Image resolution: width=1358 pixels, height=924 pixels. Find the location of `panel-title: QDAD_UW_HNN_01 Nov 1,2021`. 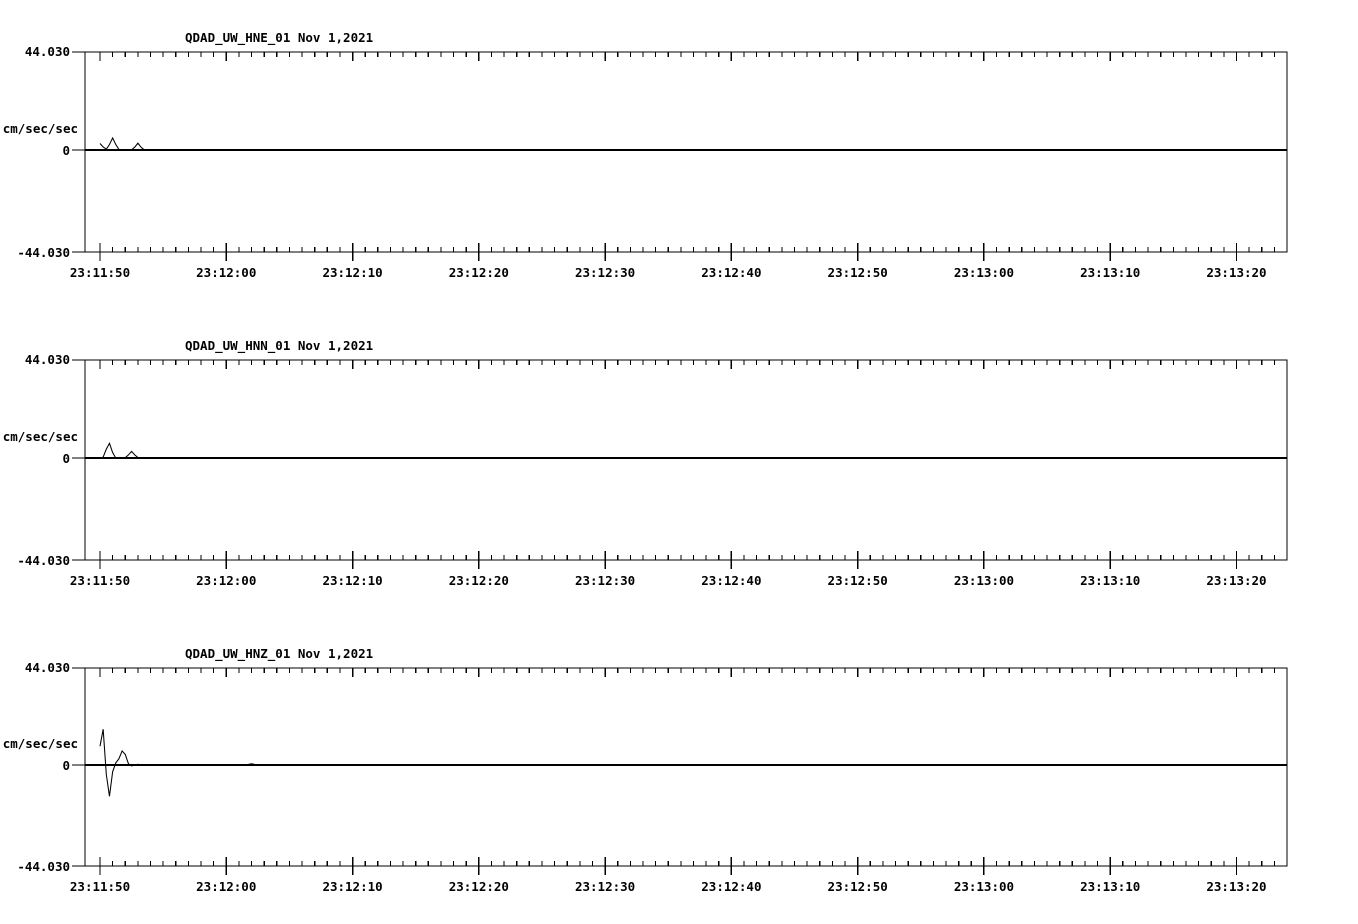

panel-title: QDAD_UW_HNN_01 Nov 1,2021 is located at coordinates (279, 346).